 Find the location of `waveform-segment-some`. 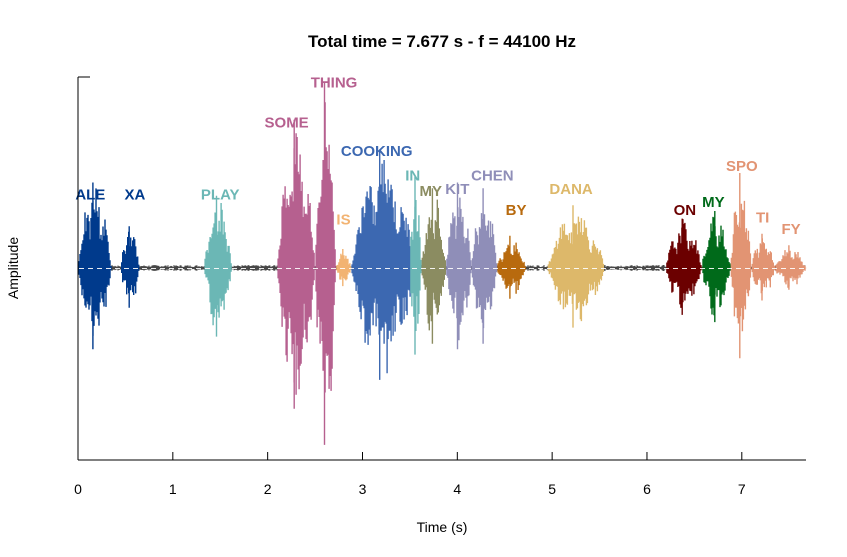

waveform-segment-some is located at coordinates (296, 264).